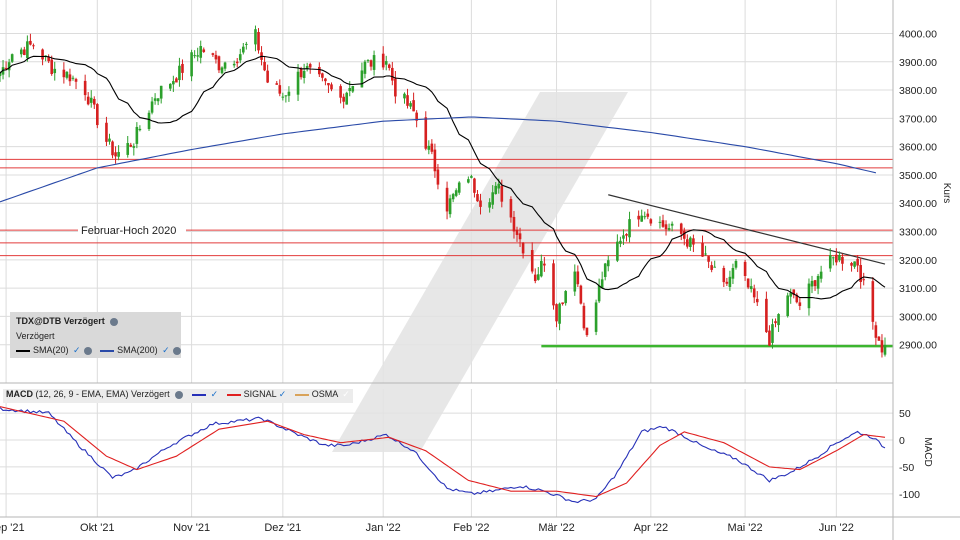 The image size is (960, 540). I want to click on osma-label: OSMA, so click(324, 394).